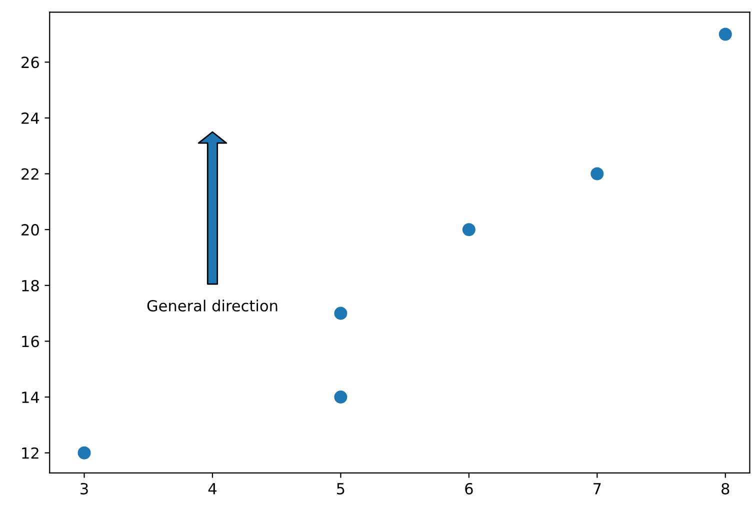 This screenshot has height=508, width=752. Describe the element at coordinates (212, 488) in the screenshot. I see `x-tick-label: 4` at that location.